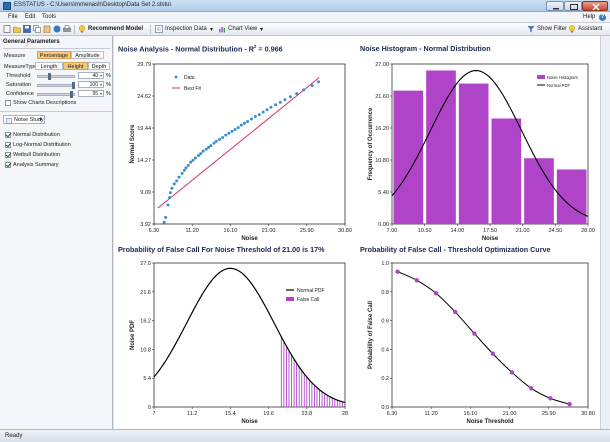  Describe the element at coordinates (91, 84) in the screenshot. I see `saturation-input: 100` at that location.